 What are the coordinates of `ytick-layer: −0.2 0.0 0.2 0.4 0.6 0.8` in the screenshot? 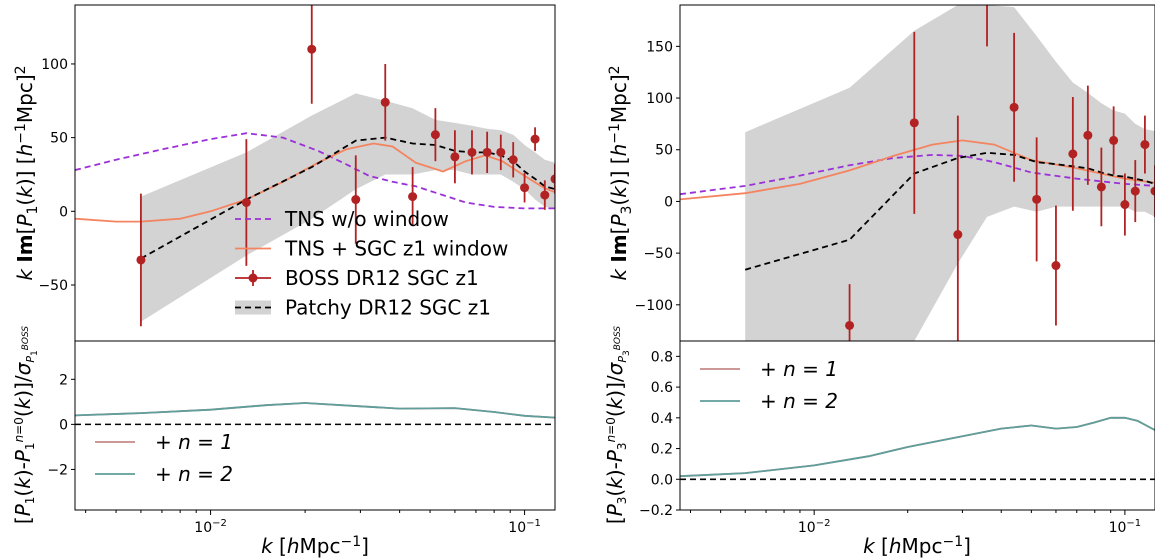 It's located at (659, 434).